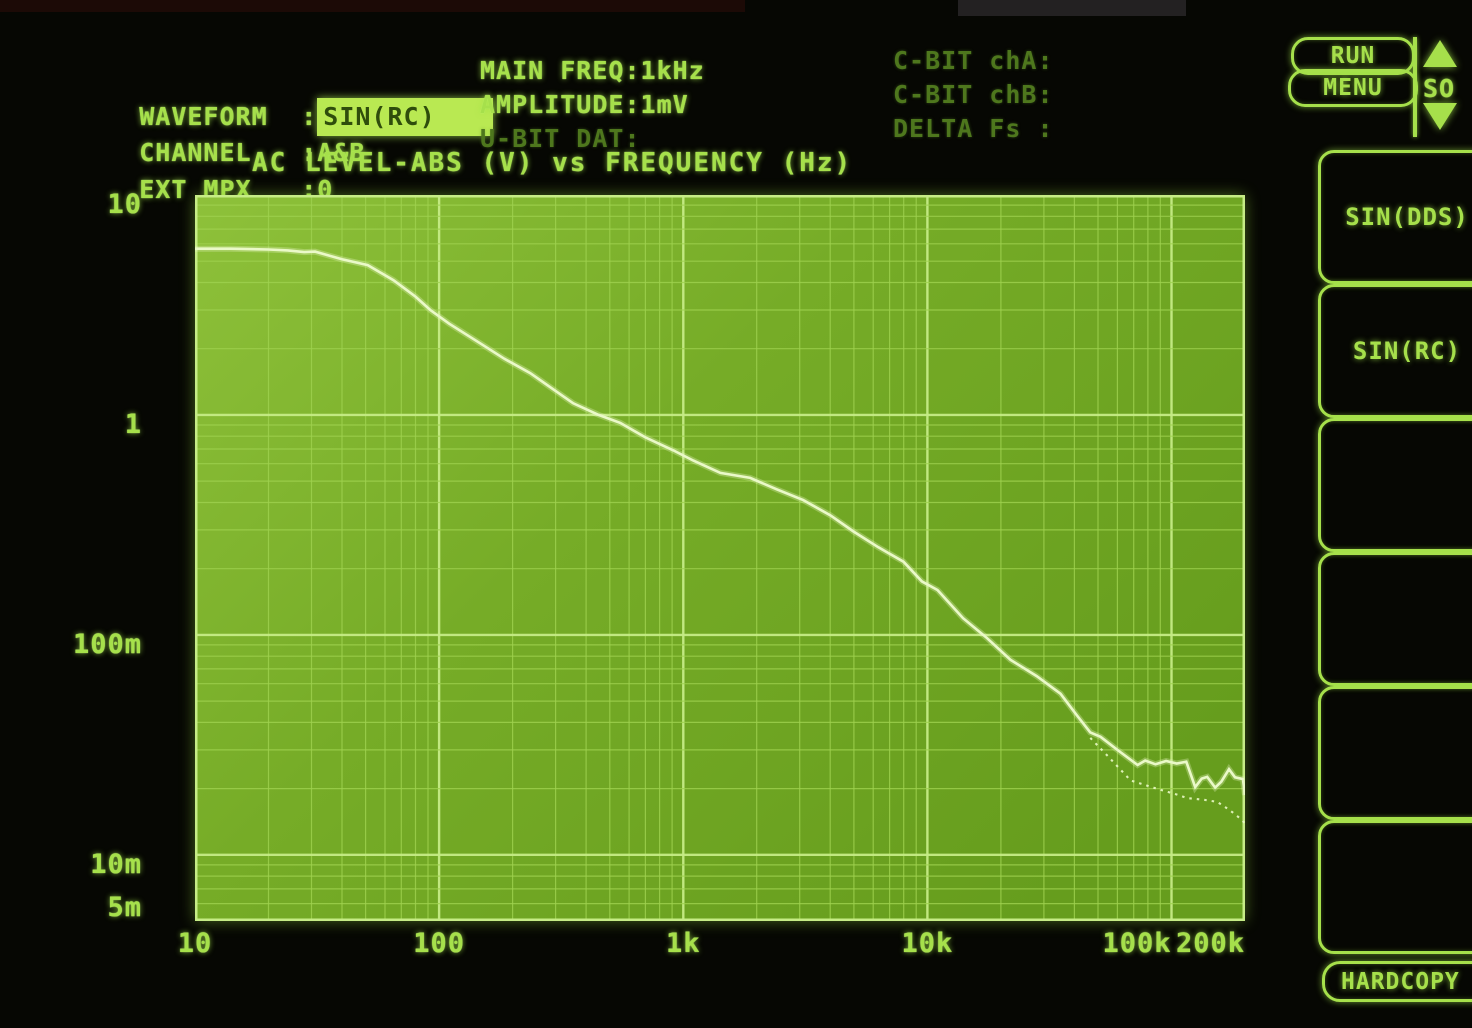 The width and height of the screenshot is (1472, 1028). What do you see at coordinates (592, 70) in the screenshot?
I see `main-freq-readout: MAIN FREQ:1kHz` at bounding box center [592, 70].